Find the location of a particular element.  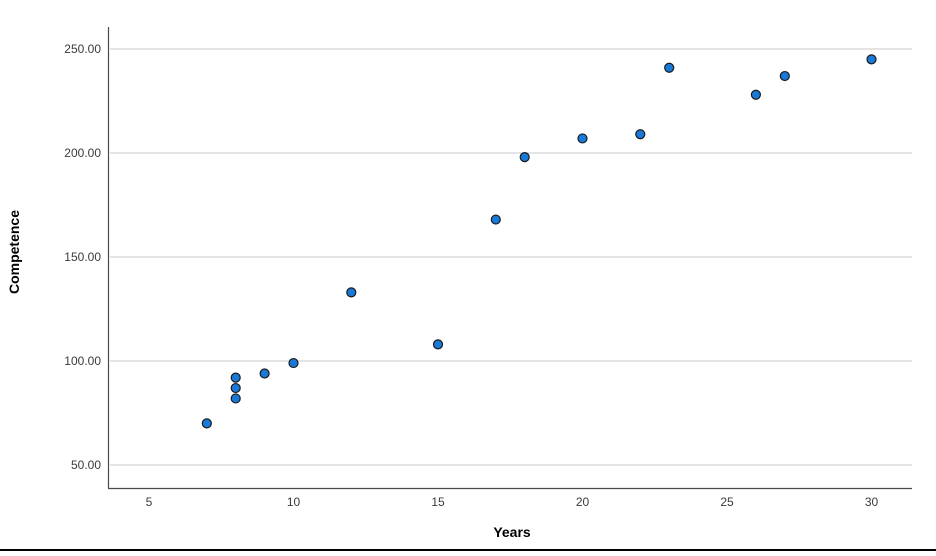

y-tick-label: 200.00 is located at coordinates (82, 153).